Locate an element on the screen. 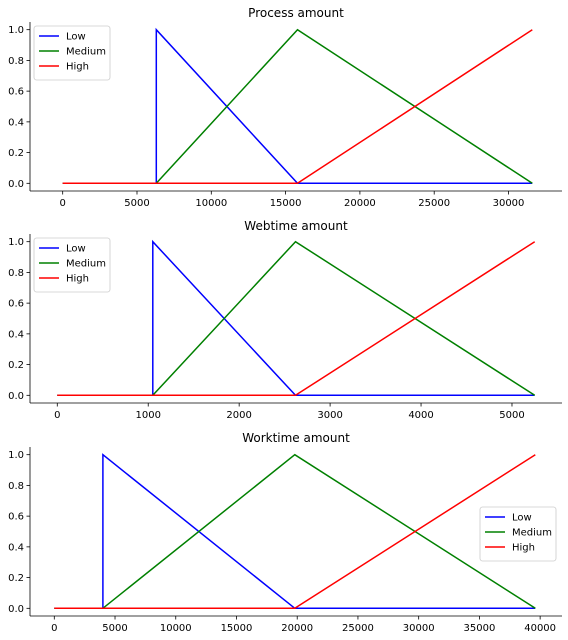  x-tick-label: 35000 is located at coordinates (480, 628).